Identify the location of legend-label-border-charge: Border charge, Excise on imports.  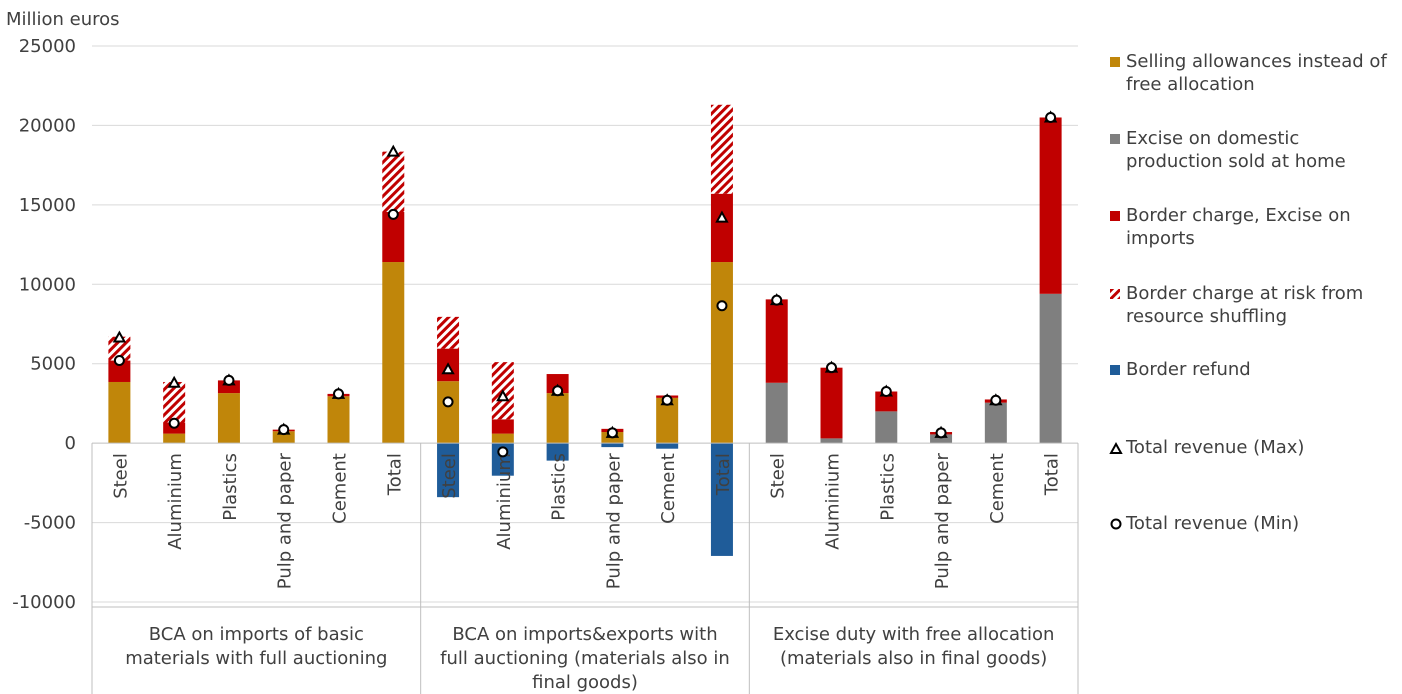
(1238, 227).